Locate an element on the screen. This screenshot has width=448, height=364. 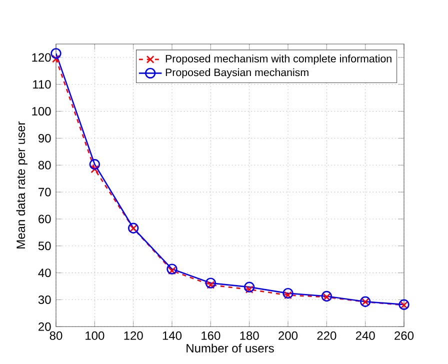
x-tick-label: 100 is located at coordinates (95, 335).